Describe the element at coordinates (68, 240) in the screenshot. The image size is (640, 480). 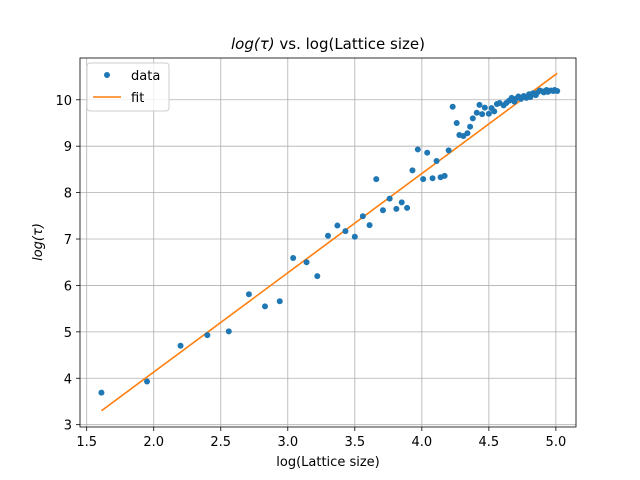
I see `y-tick-label: 7` at that location.